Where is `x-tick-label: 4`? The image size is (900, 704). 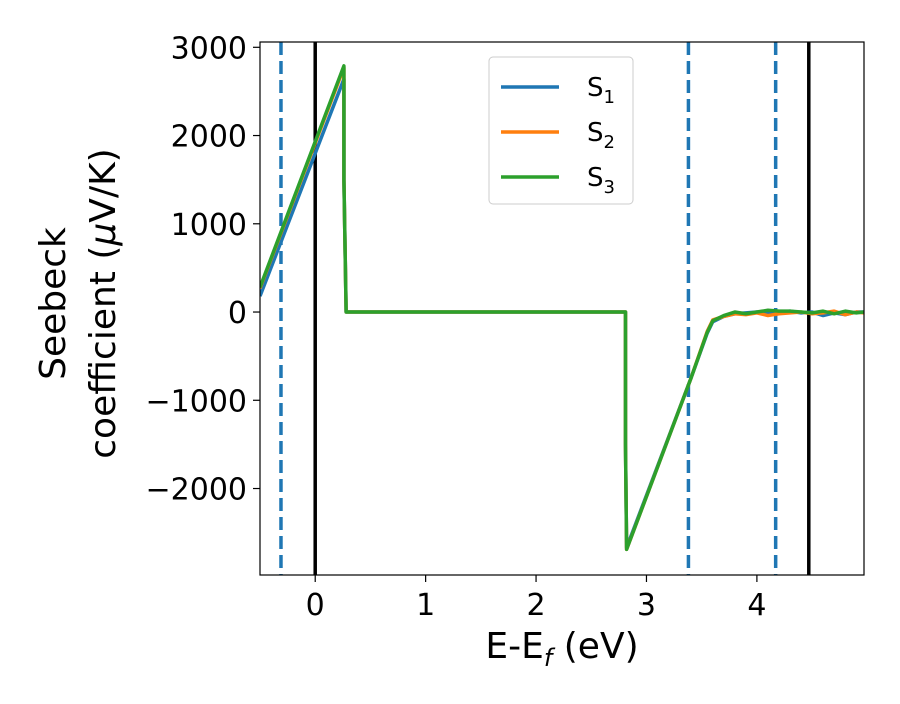
x-tick-label: 4 is located at coordinates (756, 605).